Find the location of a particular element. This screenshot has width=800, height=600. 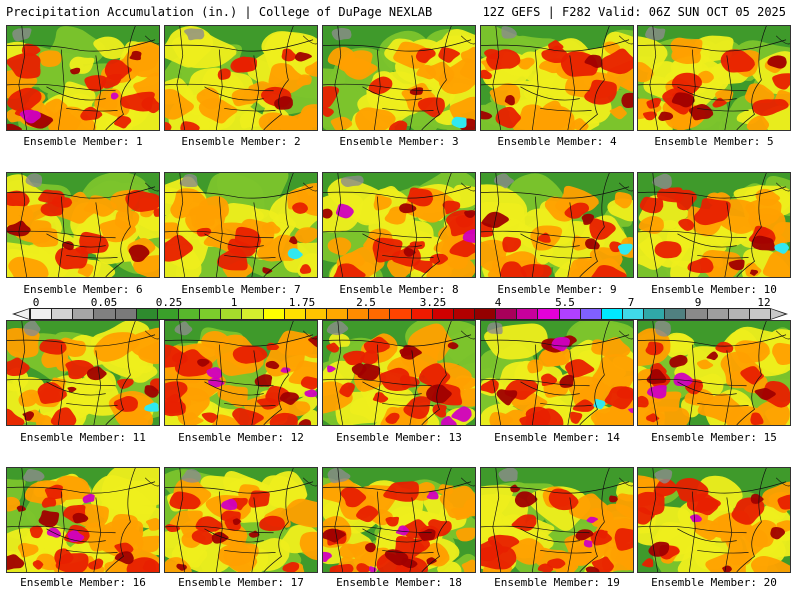

ensemble-member-label: Ensemble Member: 10 is located at coordinates (714, 289).